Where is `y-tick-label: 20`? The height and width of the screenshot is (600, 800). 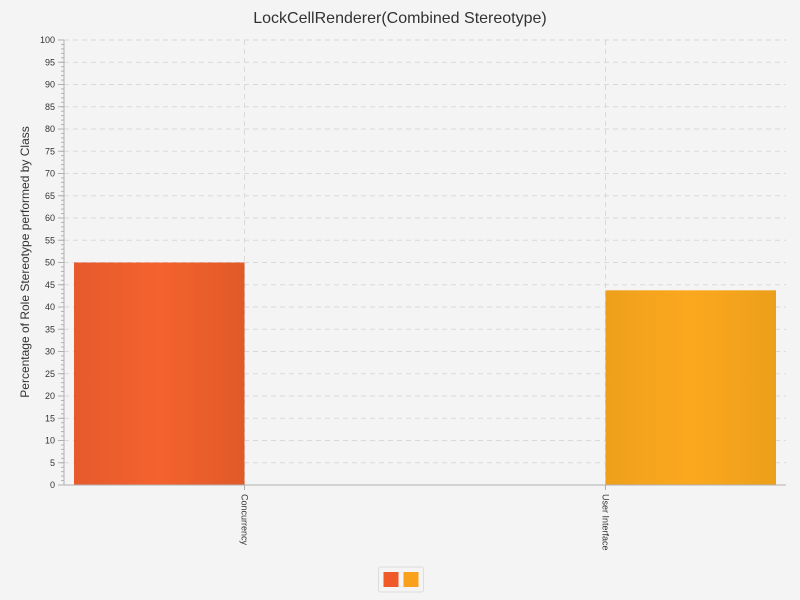 y-tick-label: 20 is located at coordinates (50, 396).